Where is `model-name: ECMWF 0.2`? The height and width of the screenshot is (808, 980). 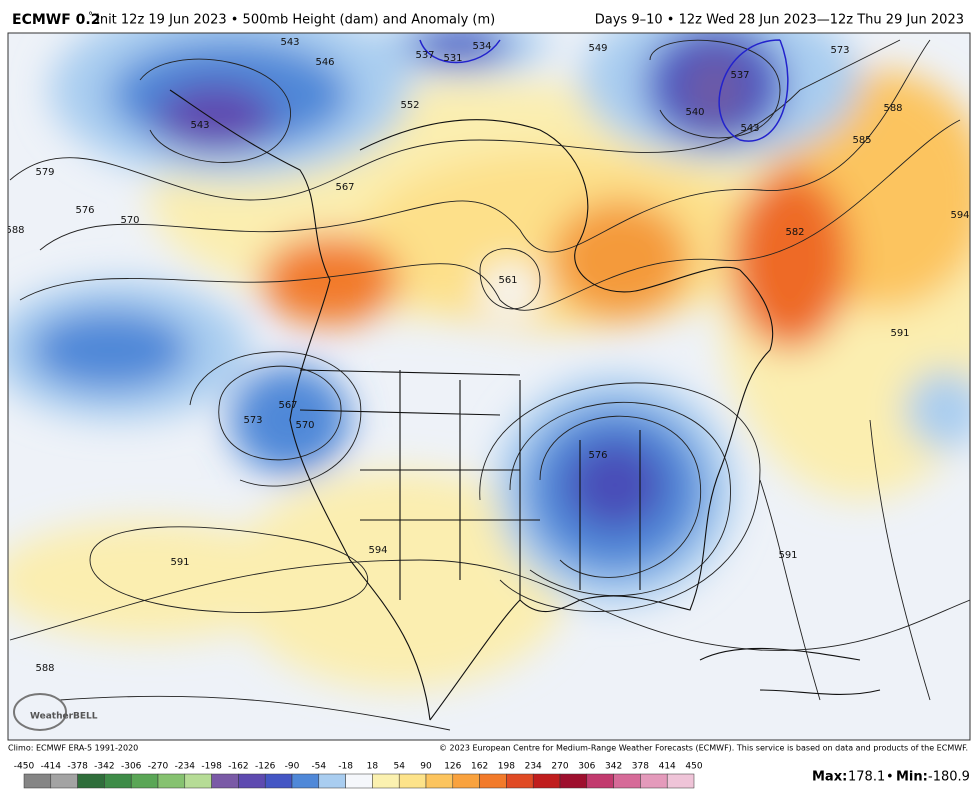
model-name: ECMWF 0.2 is located at coordinates (56, 20).